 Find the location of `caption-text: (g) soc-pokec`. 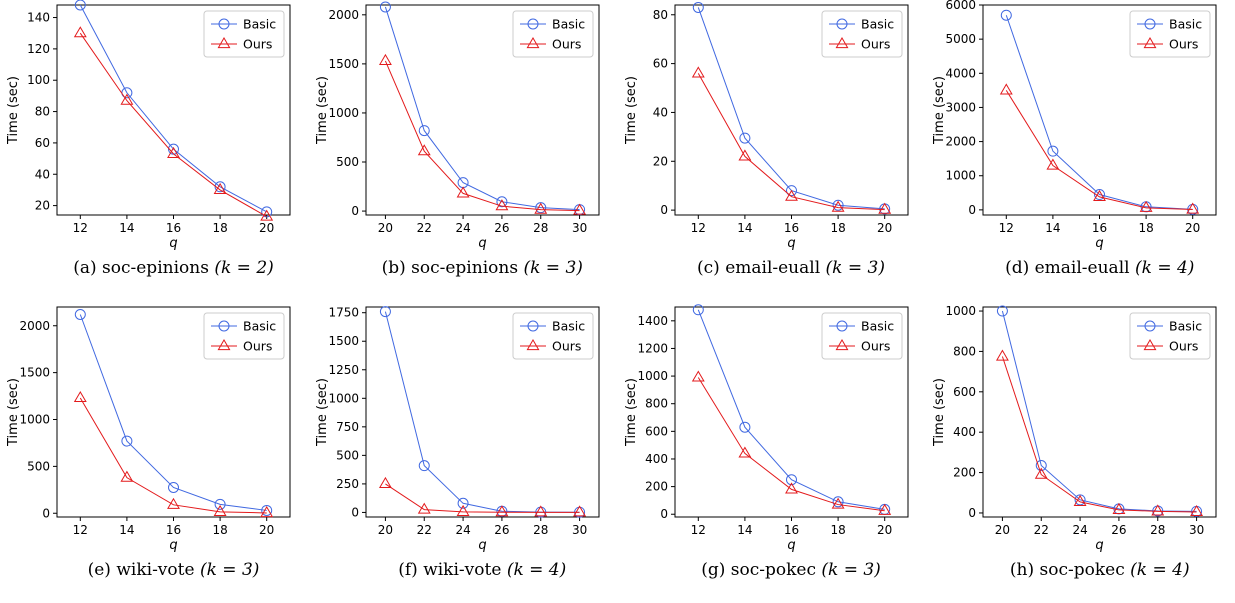

caption-text: (g) soc-pokec is located at coordinates (761, 570).